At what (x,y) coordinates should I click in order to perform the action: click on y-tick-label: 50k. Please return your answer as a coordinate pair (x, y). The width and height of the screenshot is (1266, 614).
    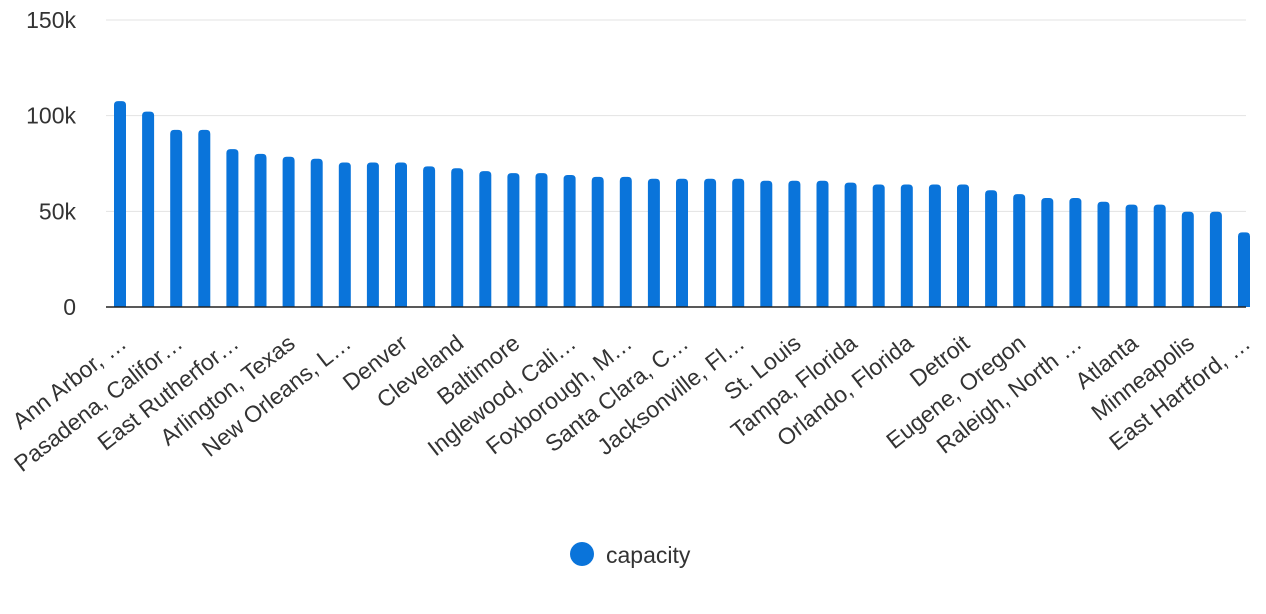
    Looking at the image, I should click on (58, 211).